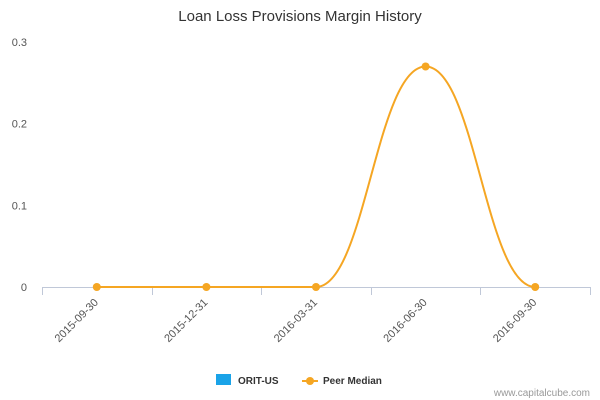 The height and width of the screenshot is (400, 600). What do you see at coordinates (299, 380) in the screenshot?
I see `legend: ORIT-US Peer Median` at bounding box center [299, 380].